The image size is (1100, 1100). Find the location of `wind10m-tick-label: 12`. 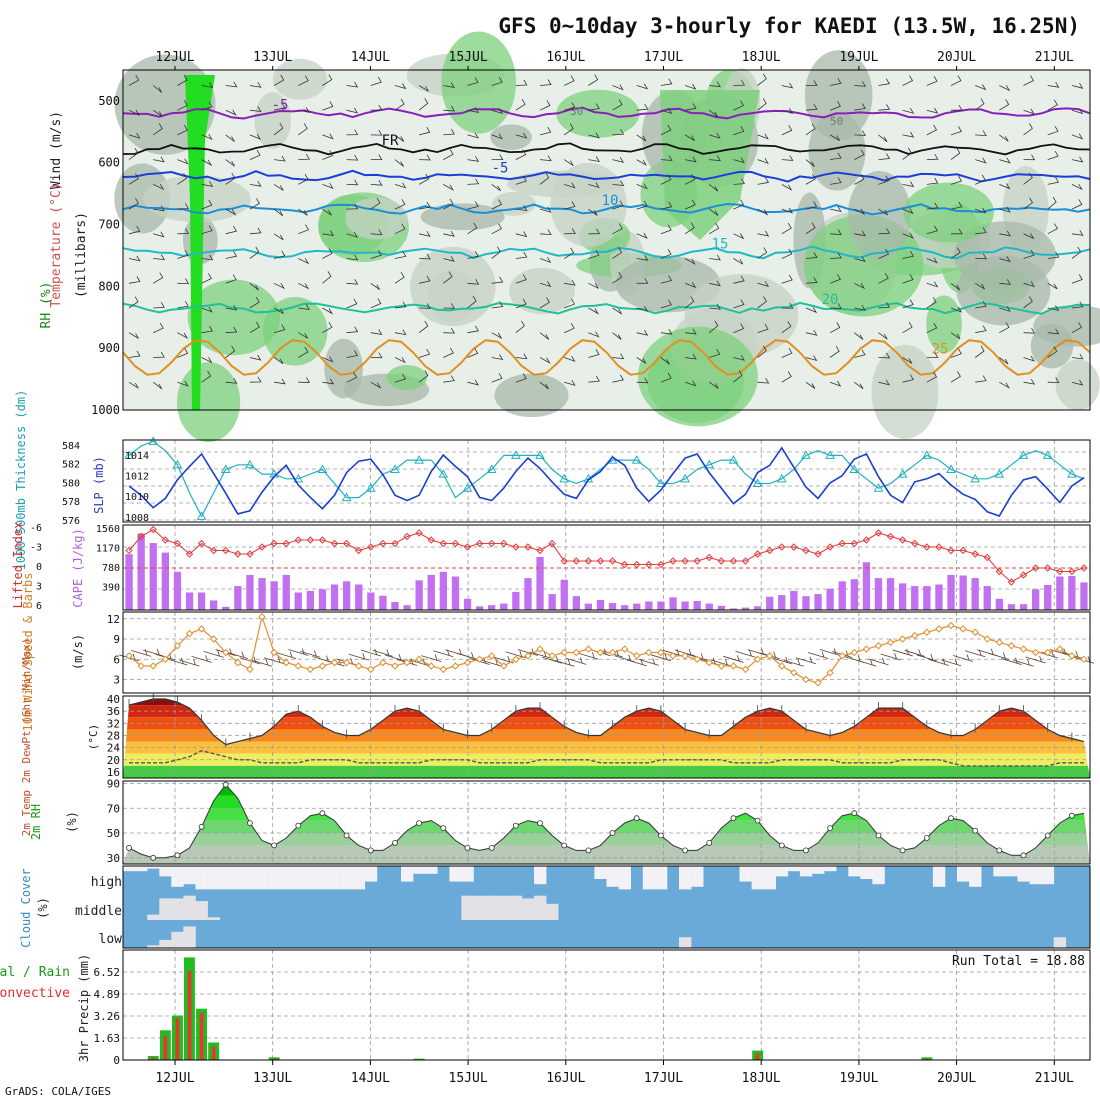

wind10m-tick-label: 12 is located at coordinates (113, 619).